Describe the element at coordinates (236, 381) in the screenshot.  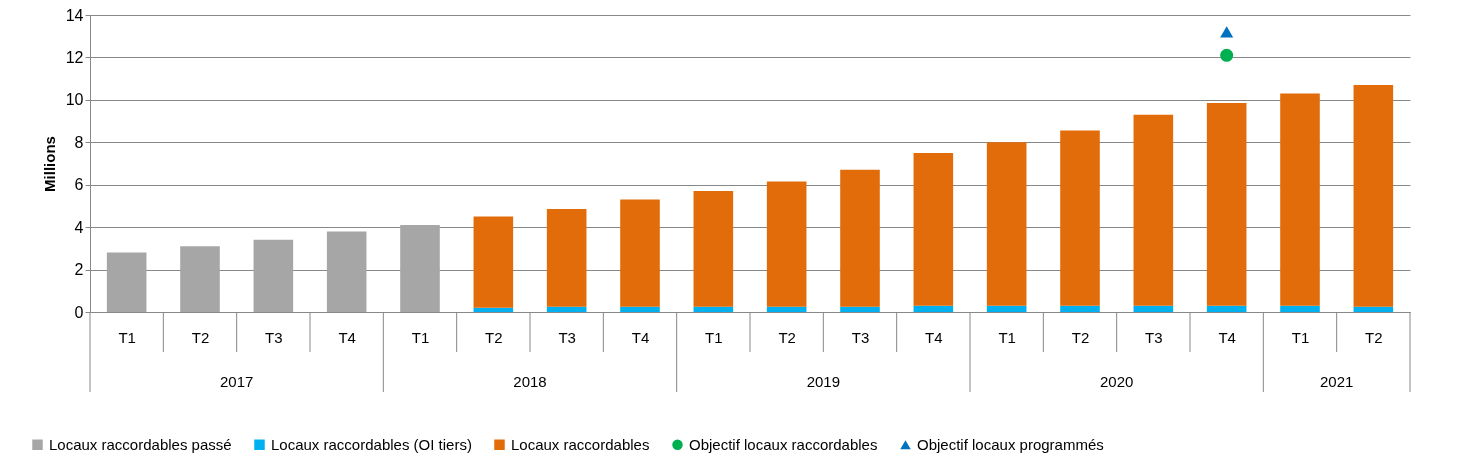
I see `text: 2017` at that location.